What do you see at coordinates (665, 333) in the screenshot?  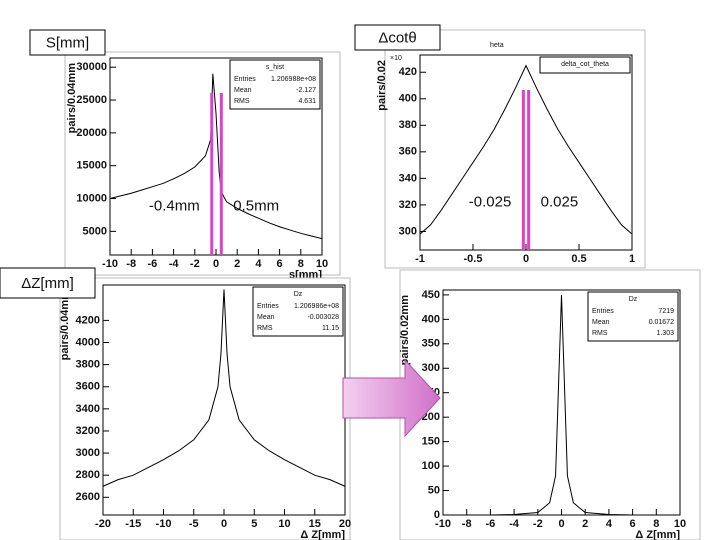 I see `stats-value: 1.303` at bounding box center [665, 333].